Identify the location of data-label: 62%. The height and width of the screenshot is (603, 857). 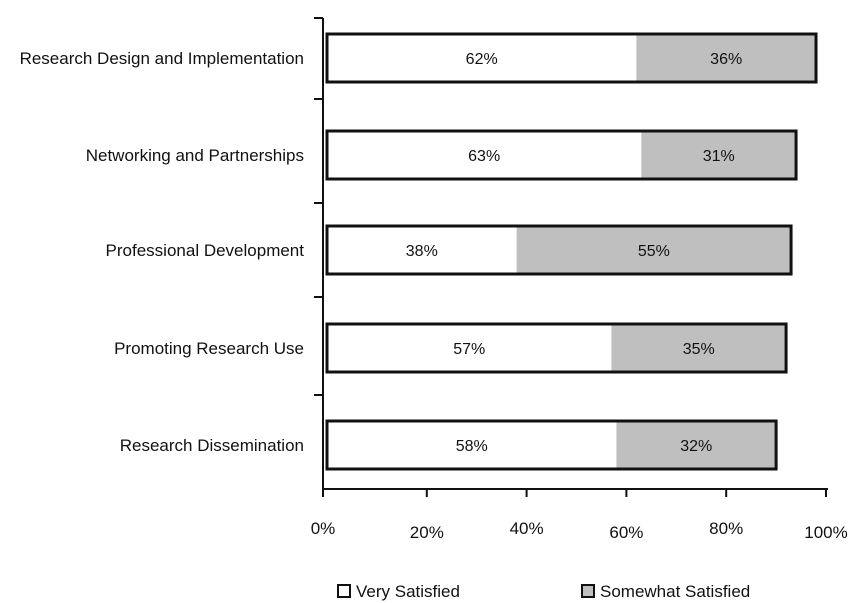
(482, 59).